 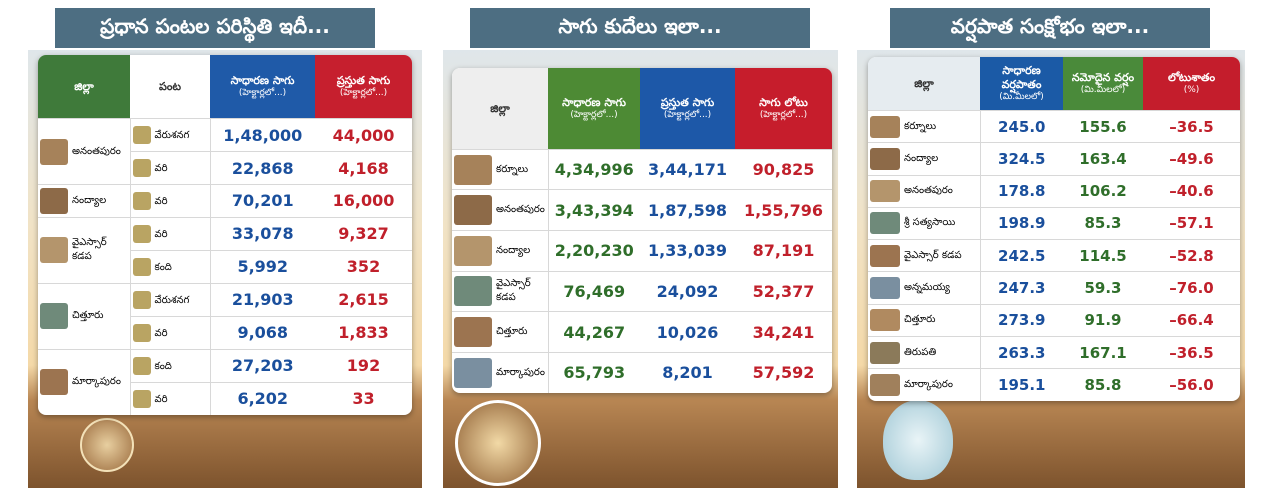 What do you see at coordinates (1021, 352) in the screenshot?
I see `value-cell: 263.3` at bounding box center [1021, 352].